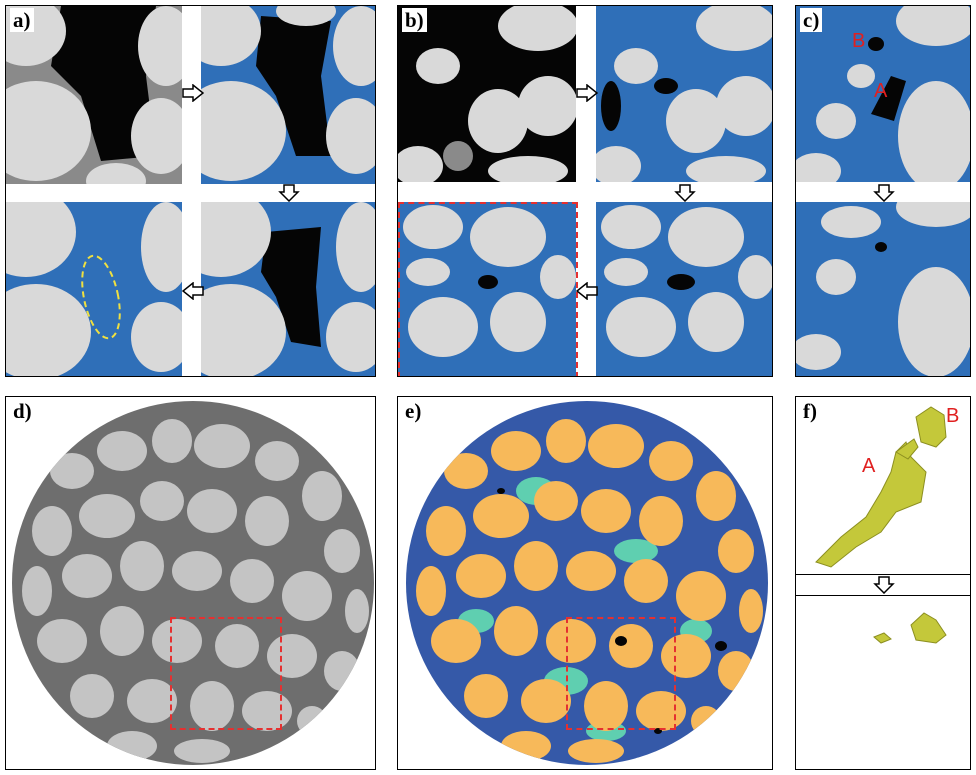 Image resolution: width=976 pixels, height=775 pixels. What do you see at coordinates (413, 411) in the screenshot?
I see `panel-e-label: e)` at bounding box center [413, 411].